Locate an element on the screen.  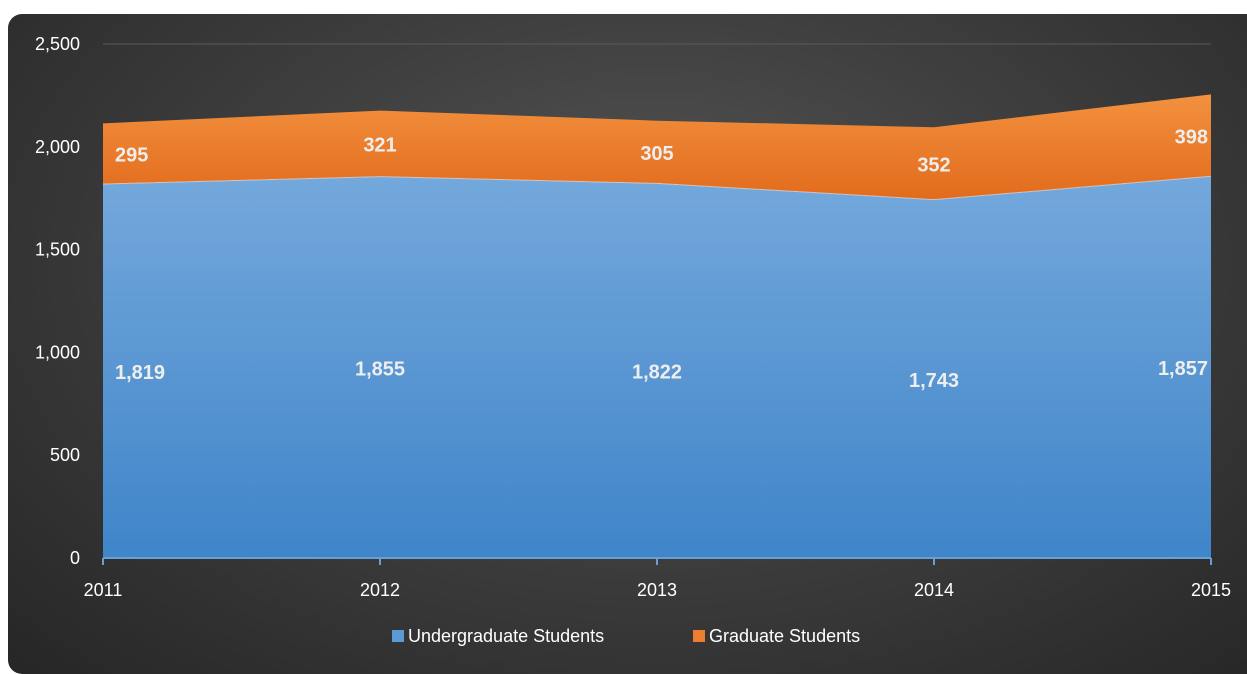
series-boundary-line is located at coordinates (657, 188).